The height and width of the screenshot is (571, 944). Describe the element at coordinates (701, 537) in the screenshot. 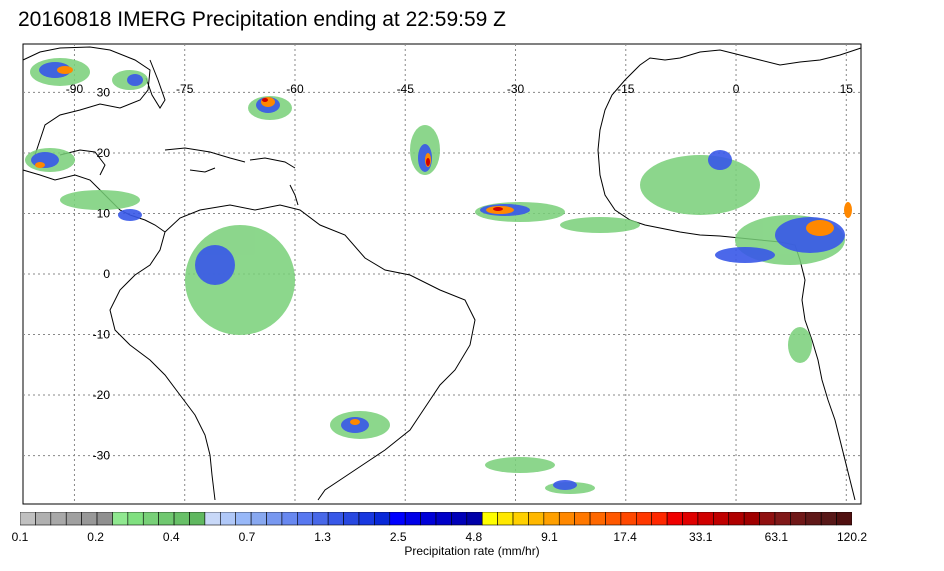

I see `colorbar-tick-label: 33.1` at that location.